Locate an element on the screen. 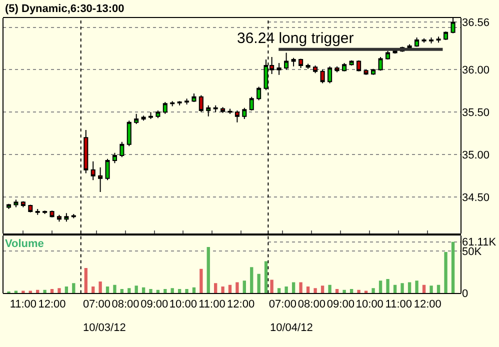 This screenshot has width=499, height=347. y-tick-label: 36.56 is located at coordinates (476, 23).